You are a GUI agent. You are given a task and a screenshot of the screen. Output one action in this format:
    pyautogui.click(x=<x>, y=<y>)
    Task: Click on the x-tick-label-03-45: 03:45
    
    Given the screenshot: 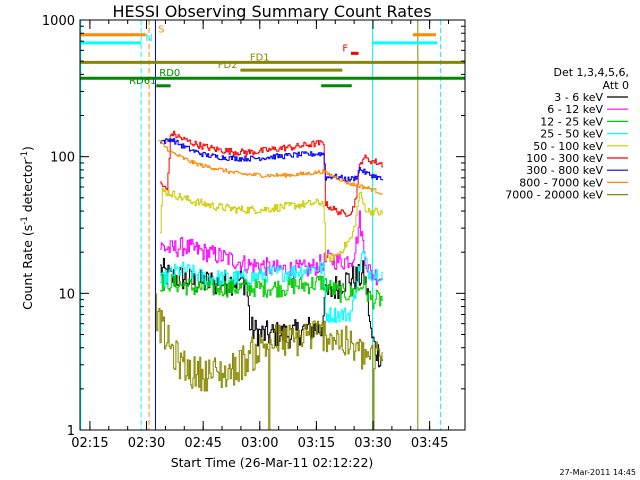 What is the action you would take?
    pyautogui.click(x=429, y=443)
    